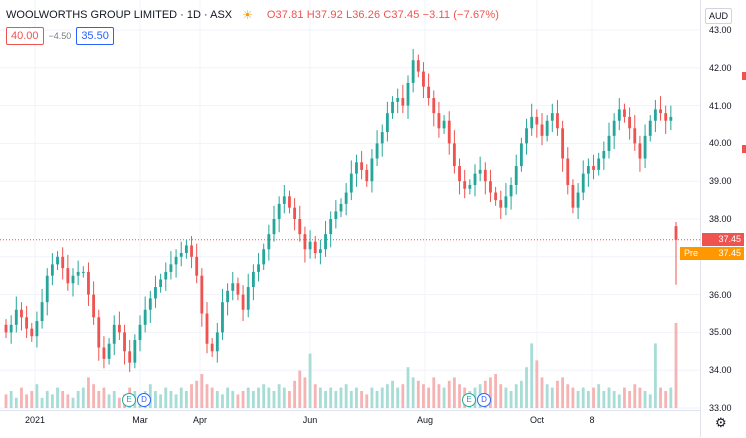 The image size is (746, 438). I want to click on gear-icon: ⚙, so click(721, 422).